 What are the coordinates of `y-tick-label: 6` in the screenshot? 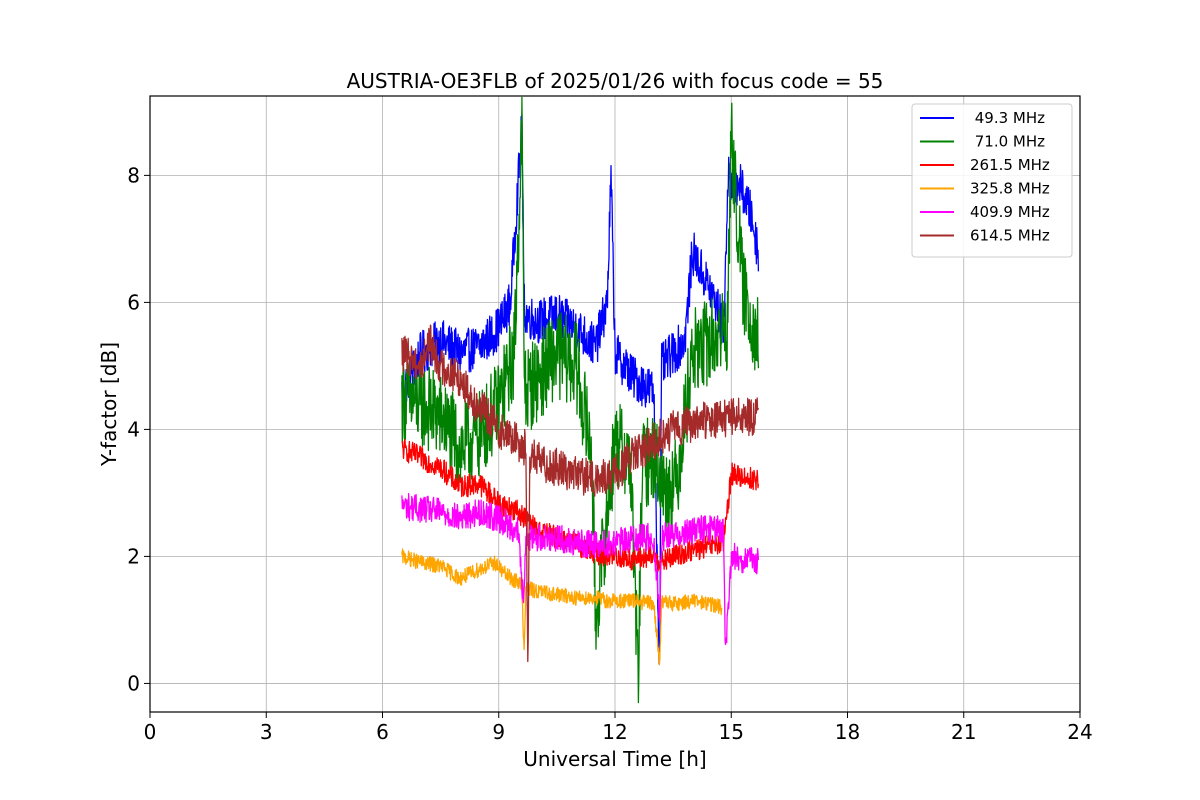 It's located at (133, 302).